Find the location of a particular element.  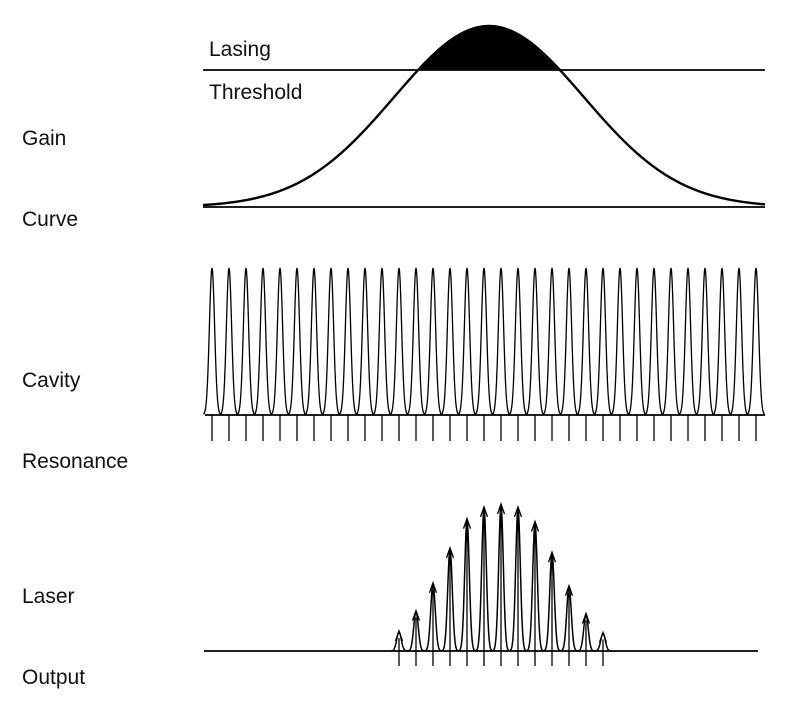

laser-output-label-line1: Laser is located at coordinates (48, 596).